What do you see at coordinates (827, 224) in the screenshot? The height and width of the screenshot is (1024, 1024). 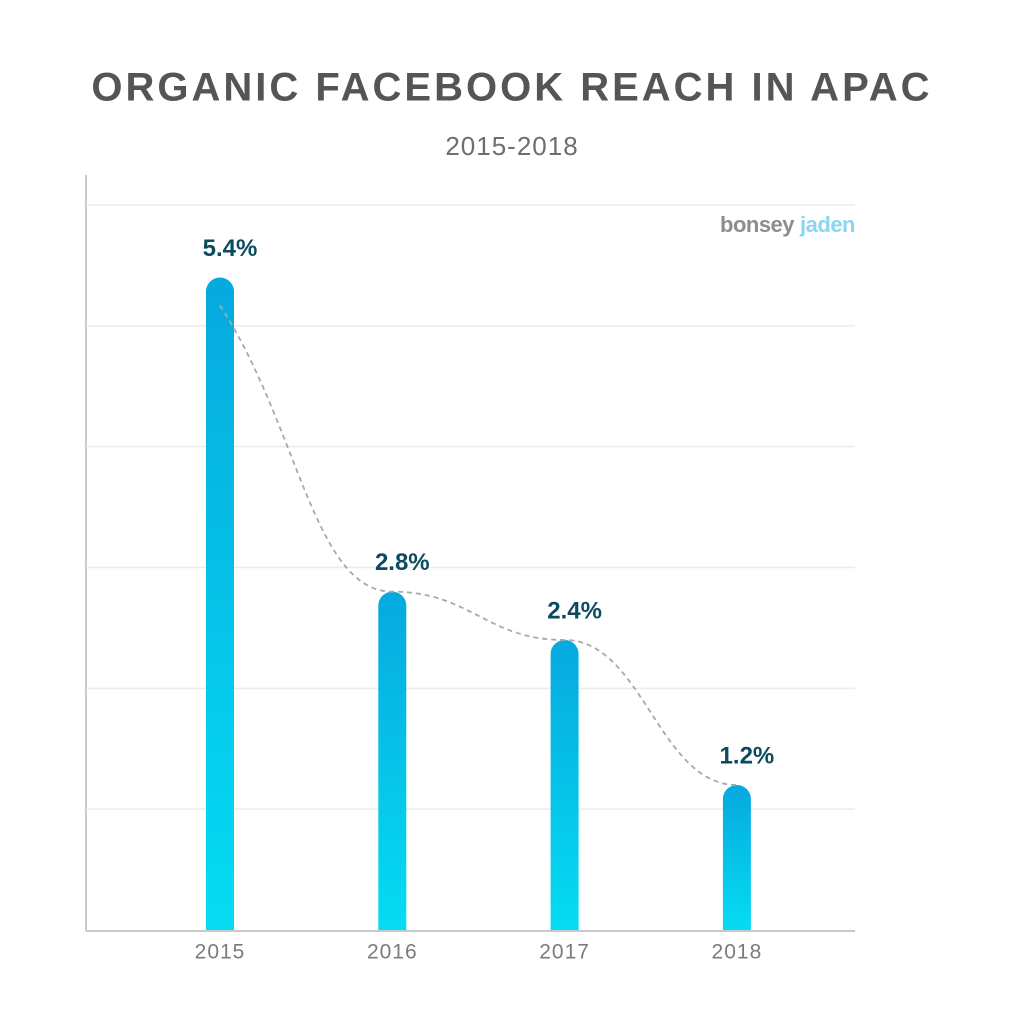 I see `watermark-part: jaden` at bounding box center [827, 224].